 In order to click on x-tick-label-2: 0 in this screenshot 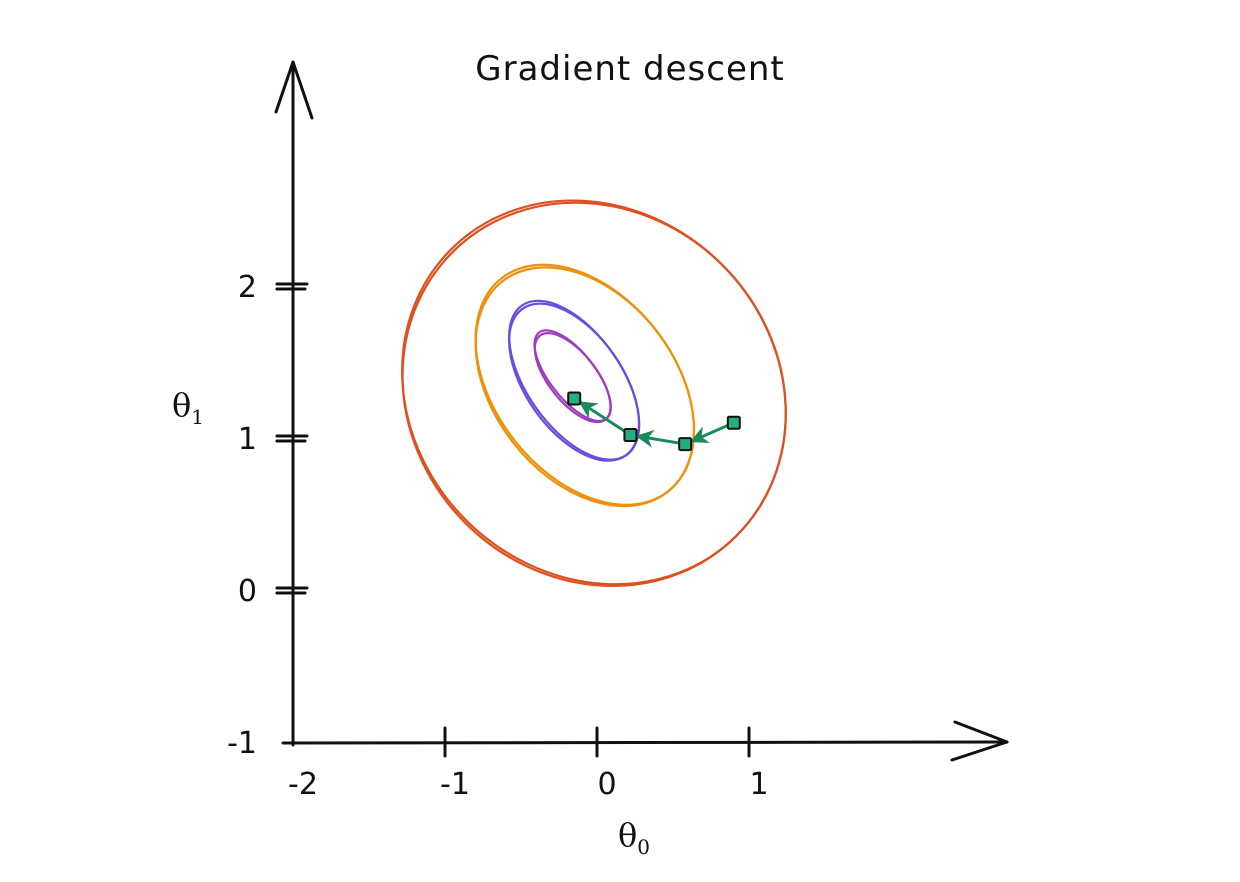, I will do `click(606, 784)`.